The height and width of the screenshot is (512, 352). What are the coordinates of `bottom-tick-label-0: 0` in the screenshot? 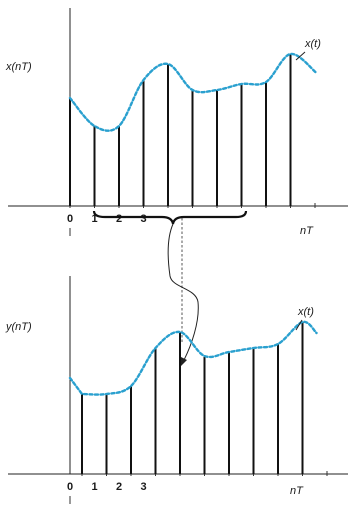 It's located at (70, 487).